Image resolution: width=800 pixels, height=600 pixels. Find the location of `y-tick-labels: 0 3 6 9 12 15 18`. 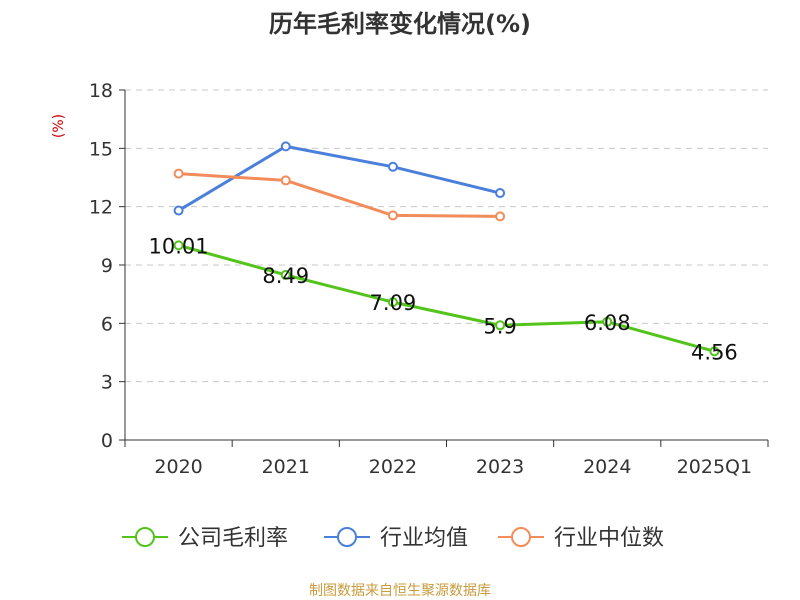

y-tick-labels: 0 3 6 9 12 15 18 is located at coordinates (101, 266).